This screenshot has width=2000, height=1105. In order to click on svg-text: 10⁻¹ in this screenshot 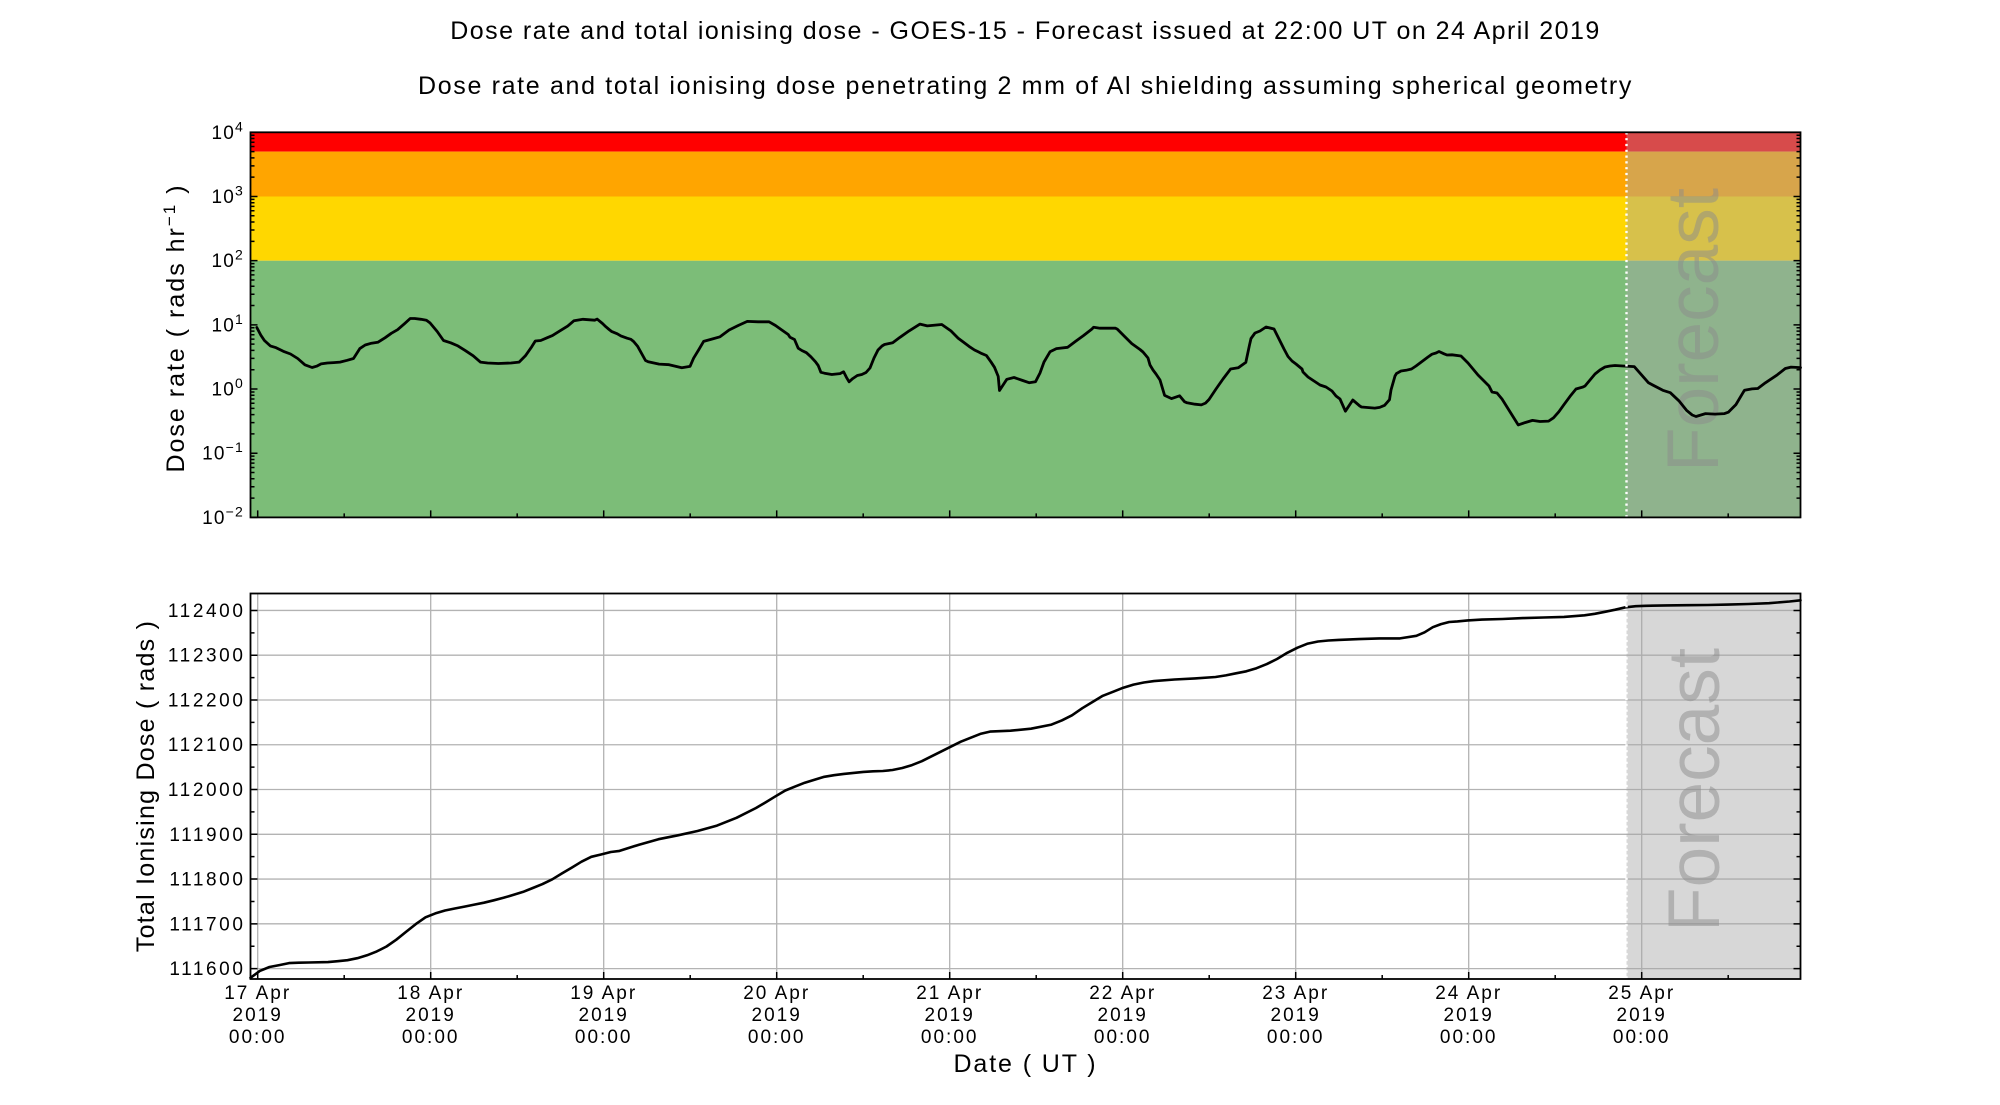, I will do `click(223, 452)`.